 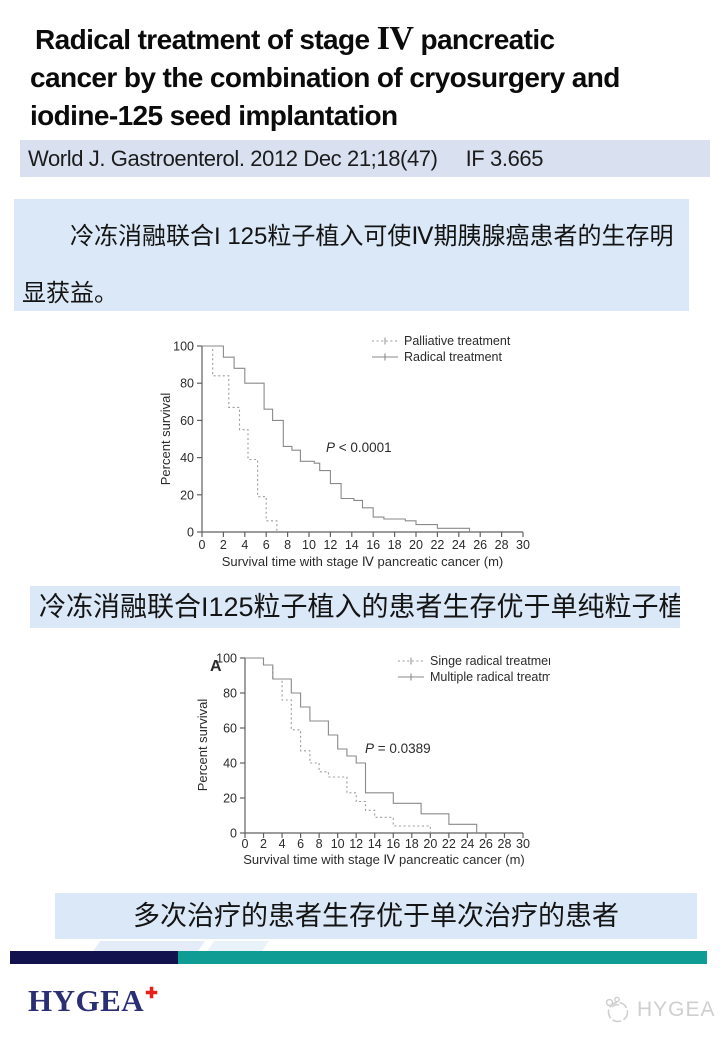 I want to click on watermark-text: HYGEA, so click(x=676, y=1009).